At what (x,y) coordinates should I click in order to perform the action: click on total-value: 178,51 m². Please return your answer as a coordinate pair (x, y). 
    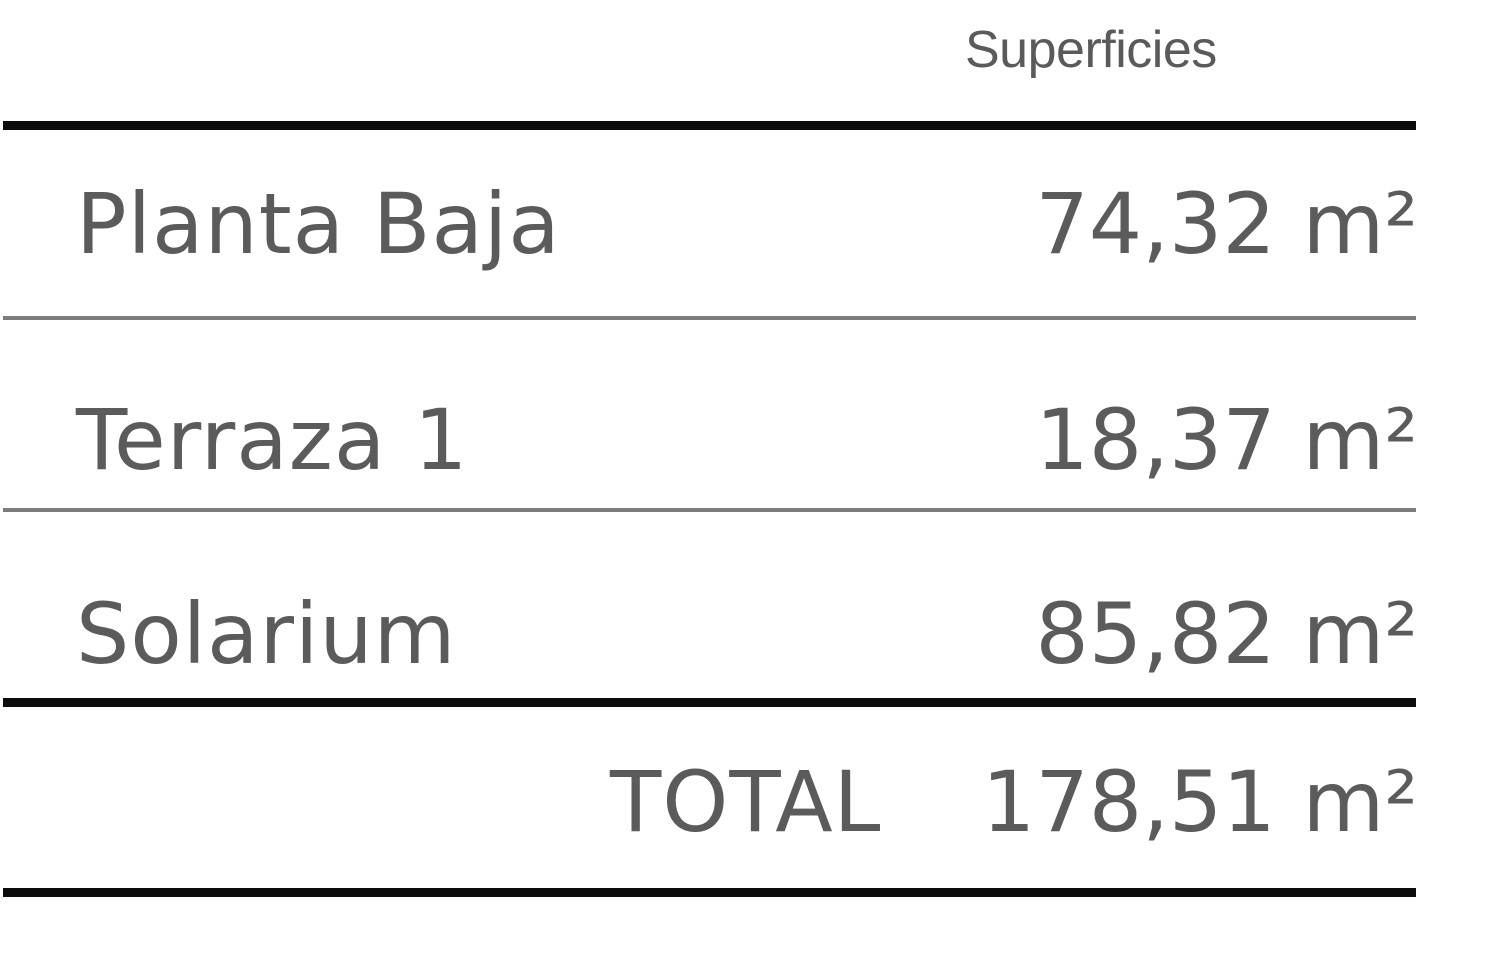
    Looking at the image, I should click on (1199, 802).